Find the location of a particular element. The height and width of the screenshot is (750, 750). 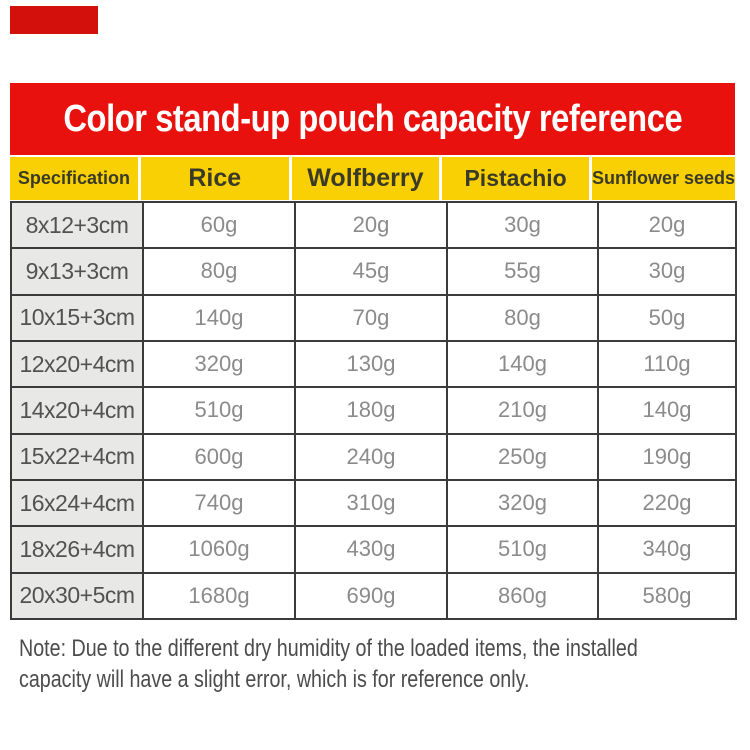

value-cell: 55g is located at coordinates (522, 271).